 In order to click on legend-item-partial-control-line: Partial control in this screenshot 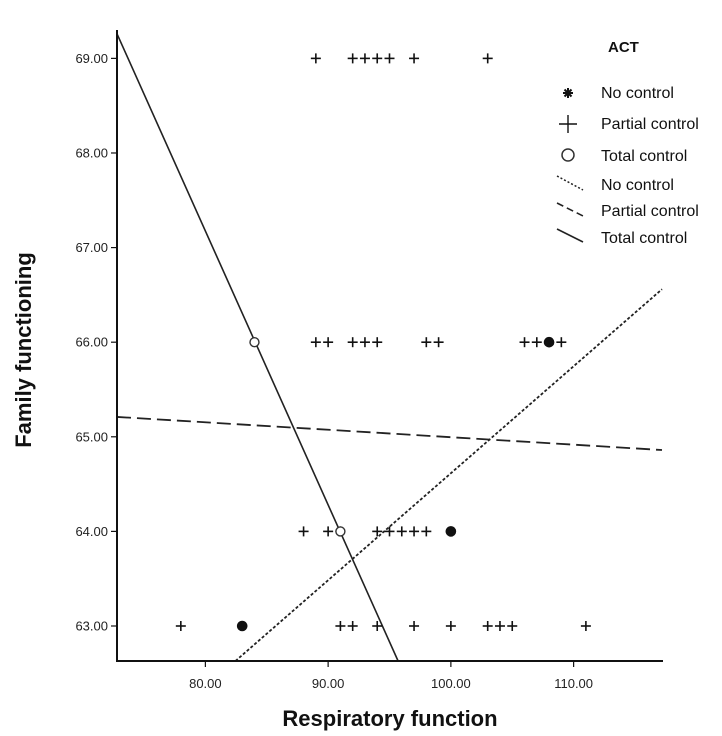, I will do `click(627, 211)`.